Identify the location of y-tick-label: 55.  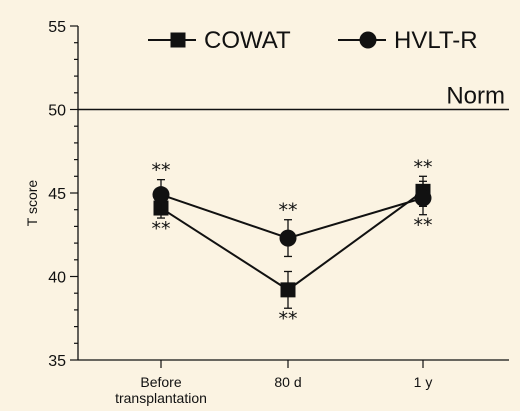
(57, 27).